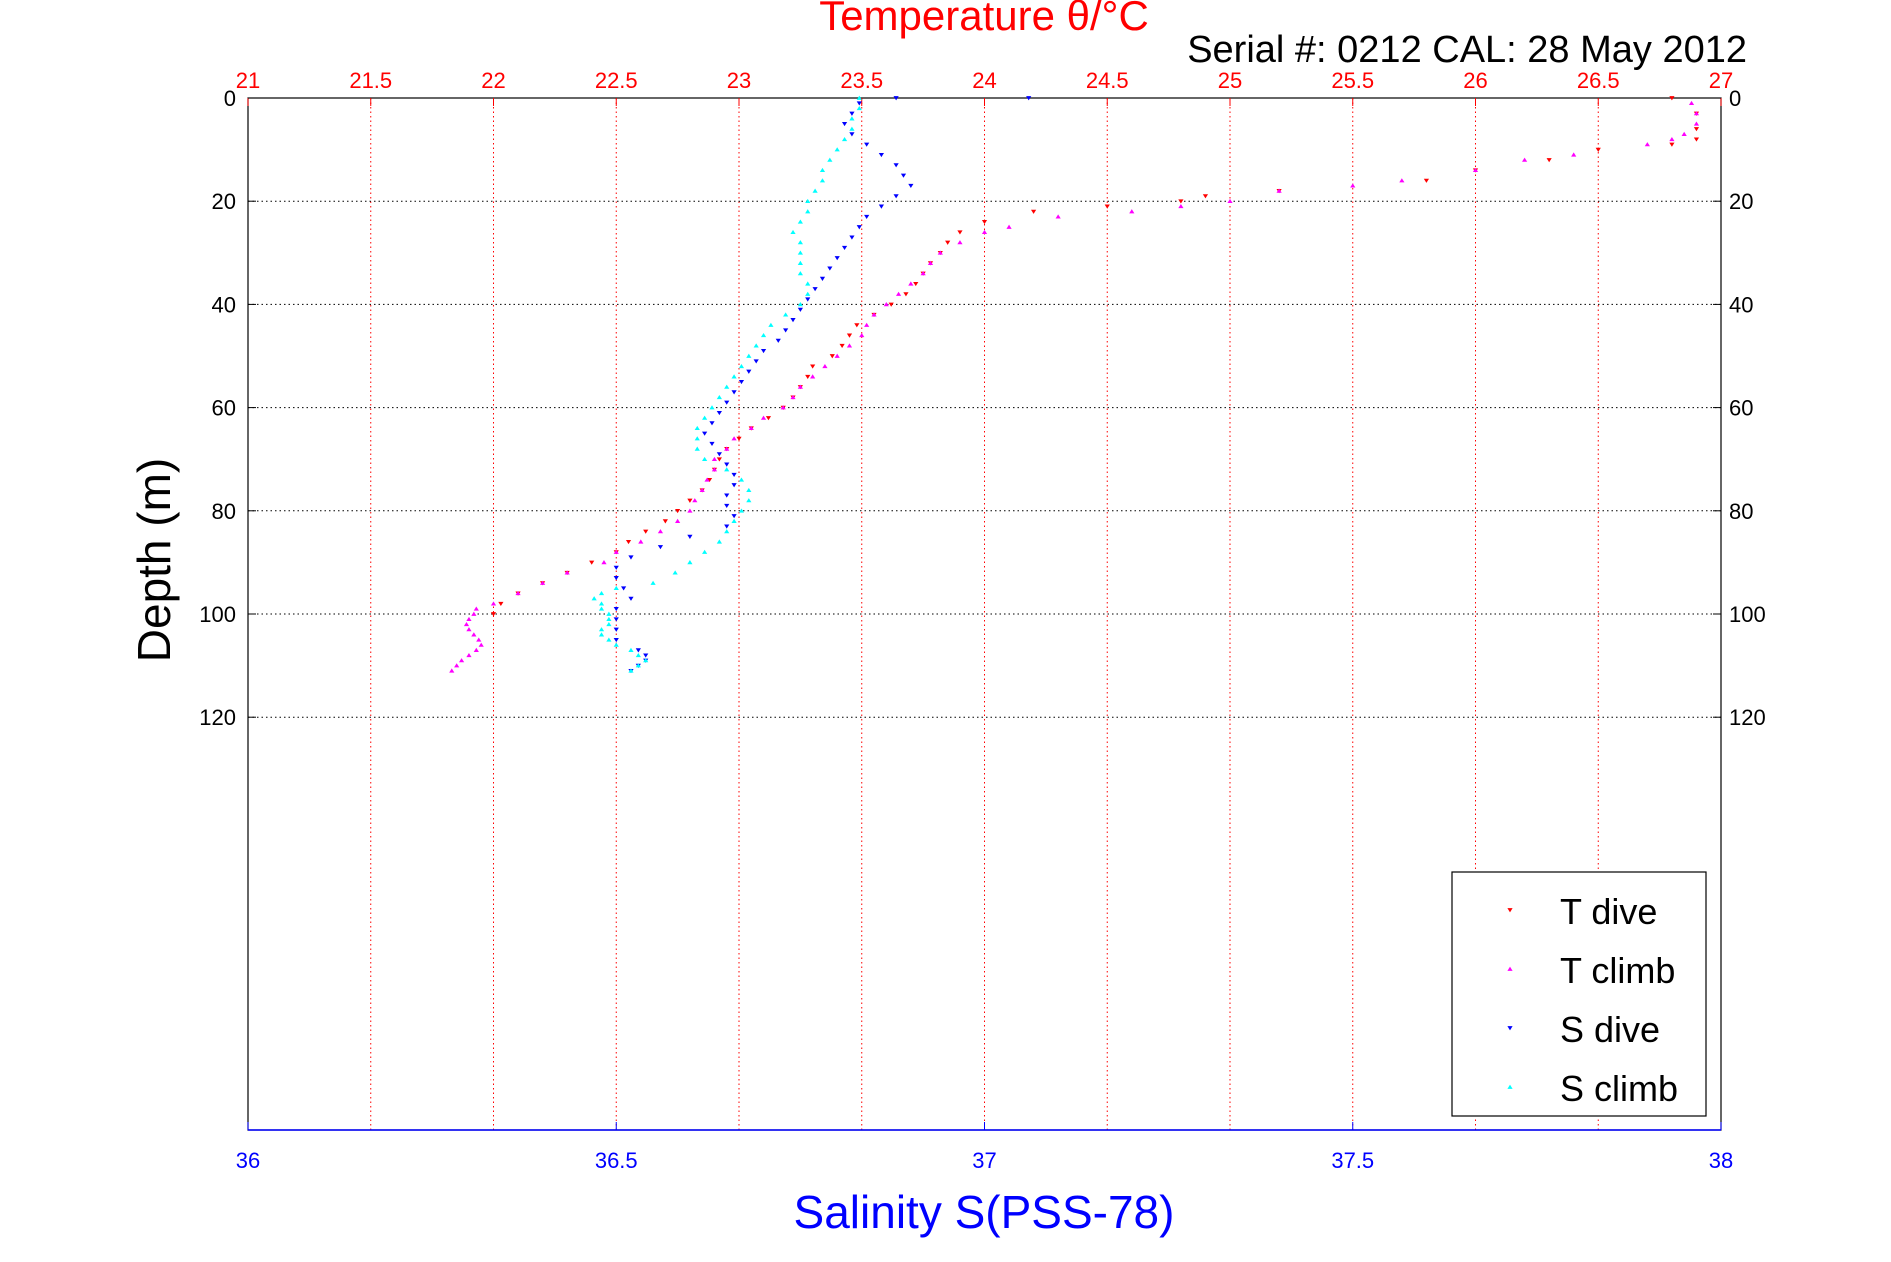 The height and width of the screenshot is (1262, 1891). I want to click on legend-label: S climb, so click(1619, 1088).